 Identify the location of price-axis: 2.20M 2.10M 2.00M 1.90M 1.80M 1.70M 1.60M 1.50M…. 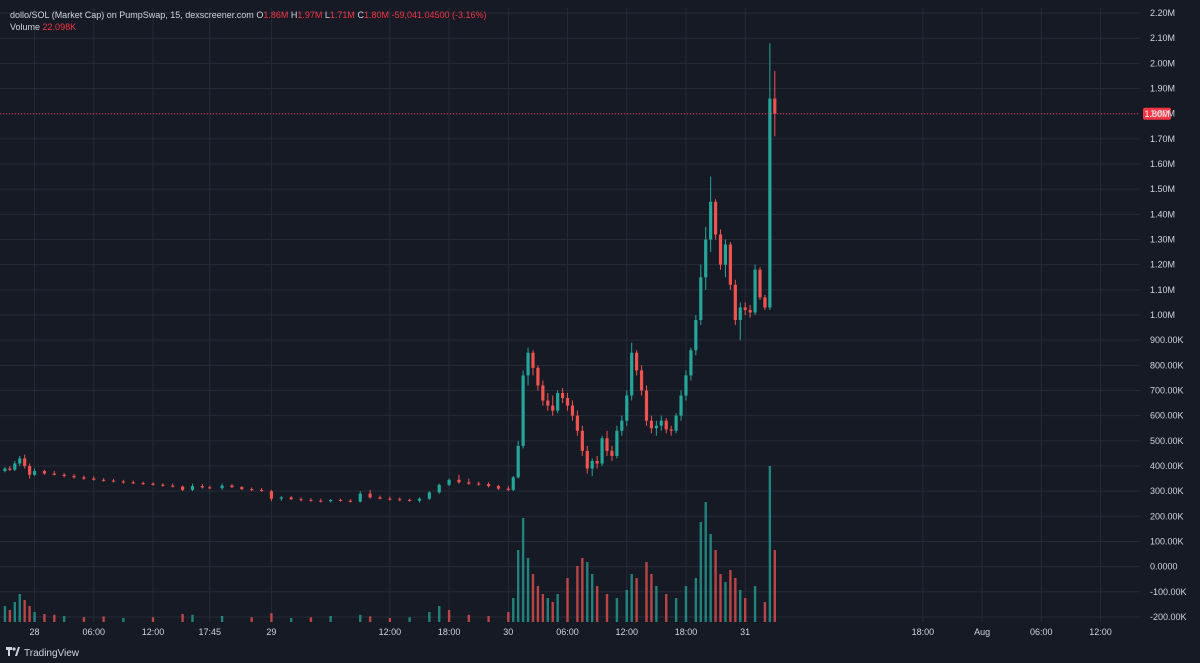
(1168, 315).